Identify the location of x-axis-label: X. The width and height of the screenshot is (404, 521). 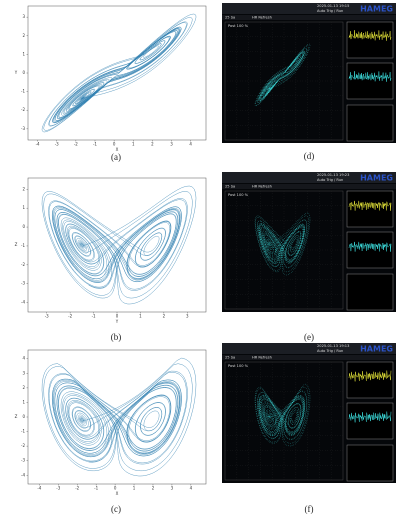
(117, 493).